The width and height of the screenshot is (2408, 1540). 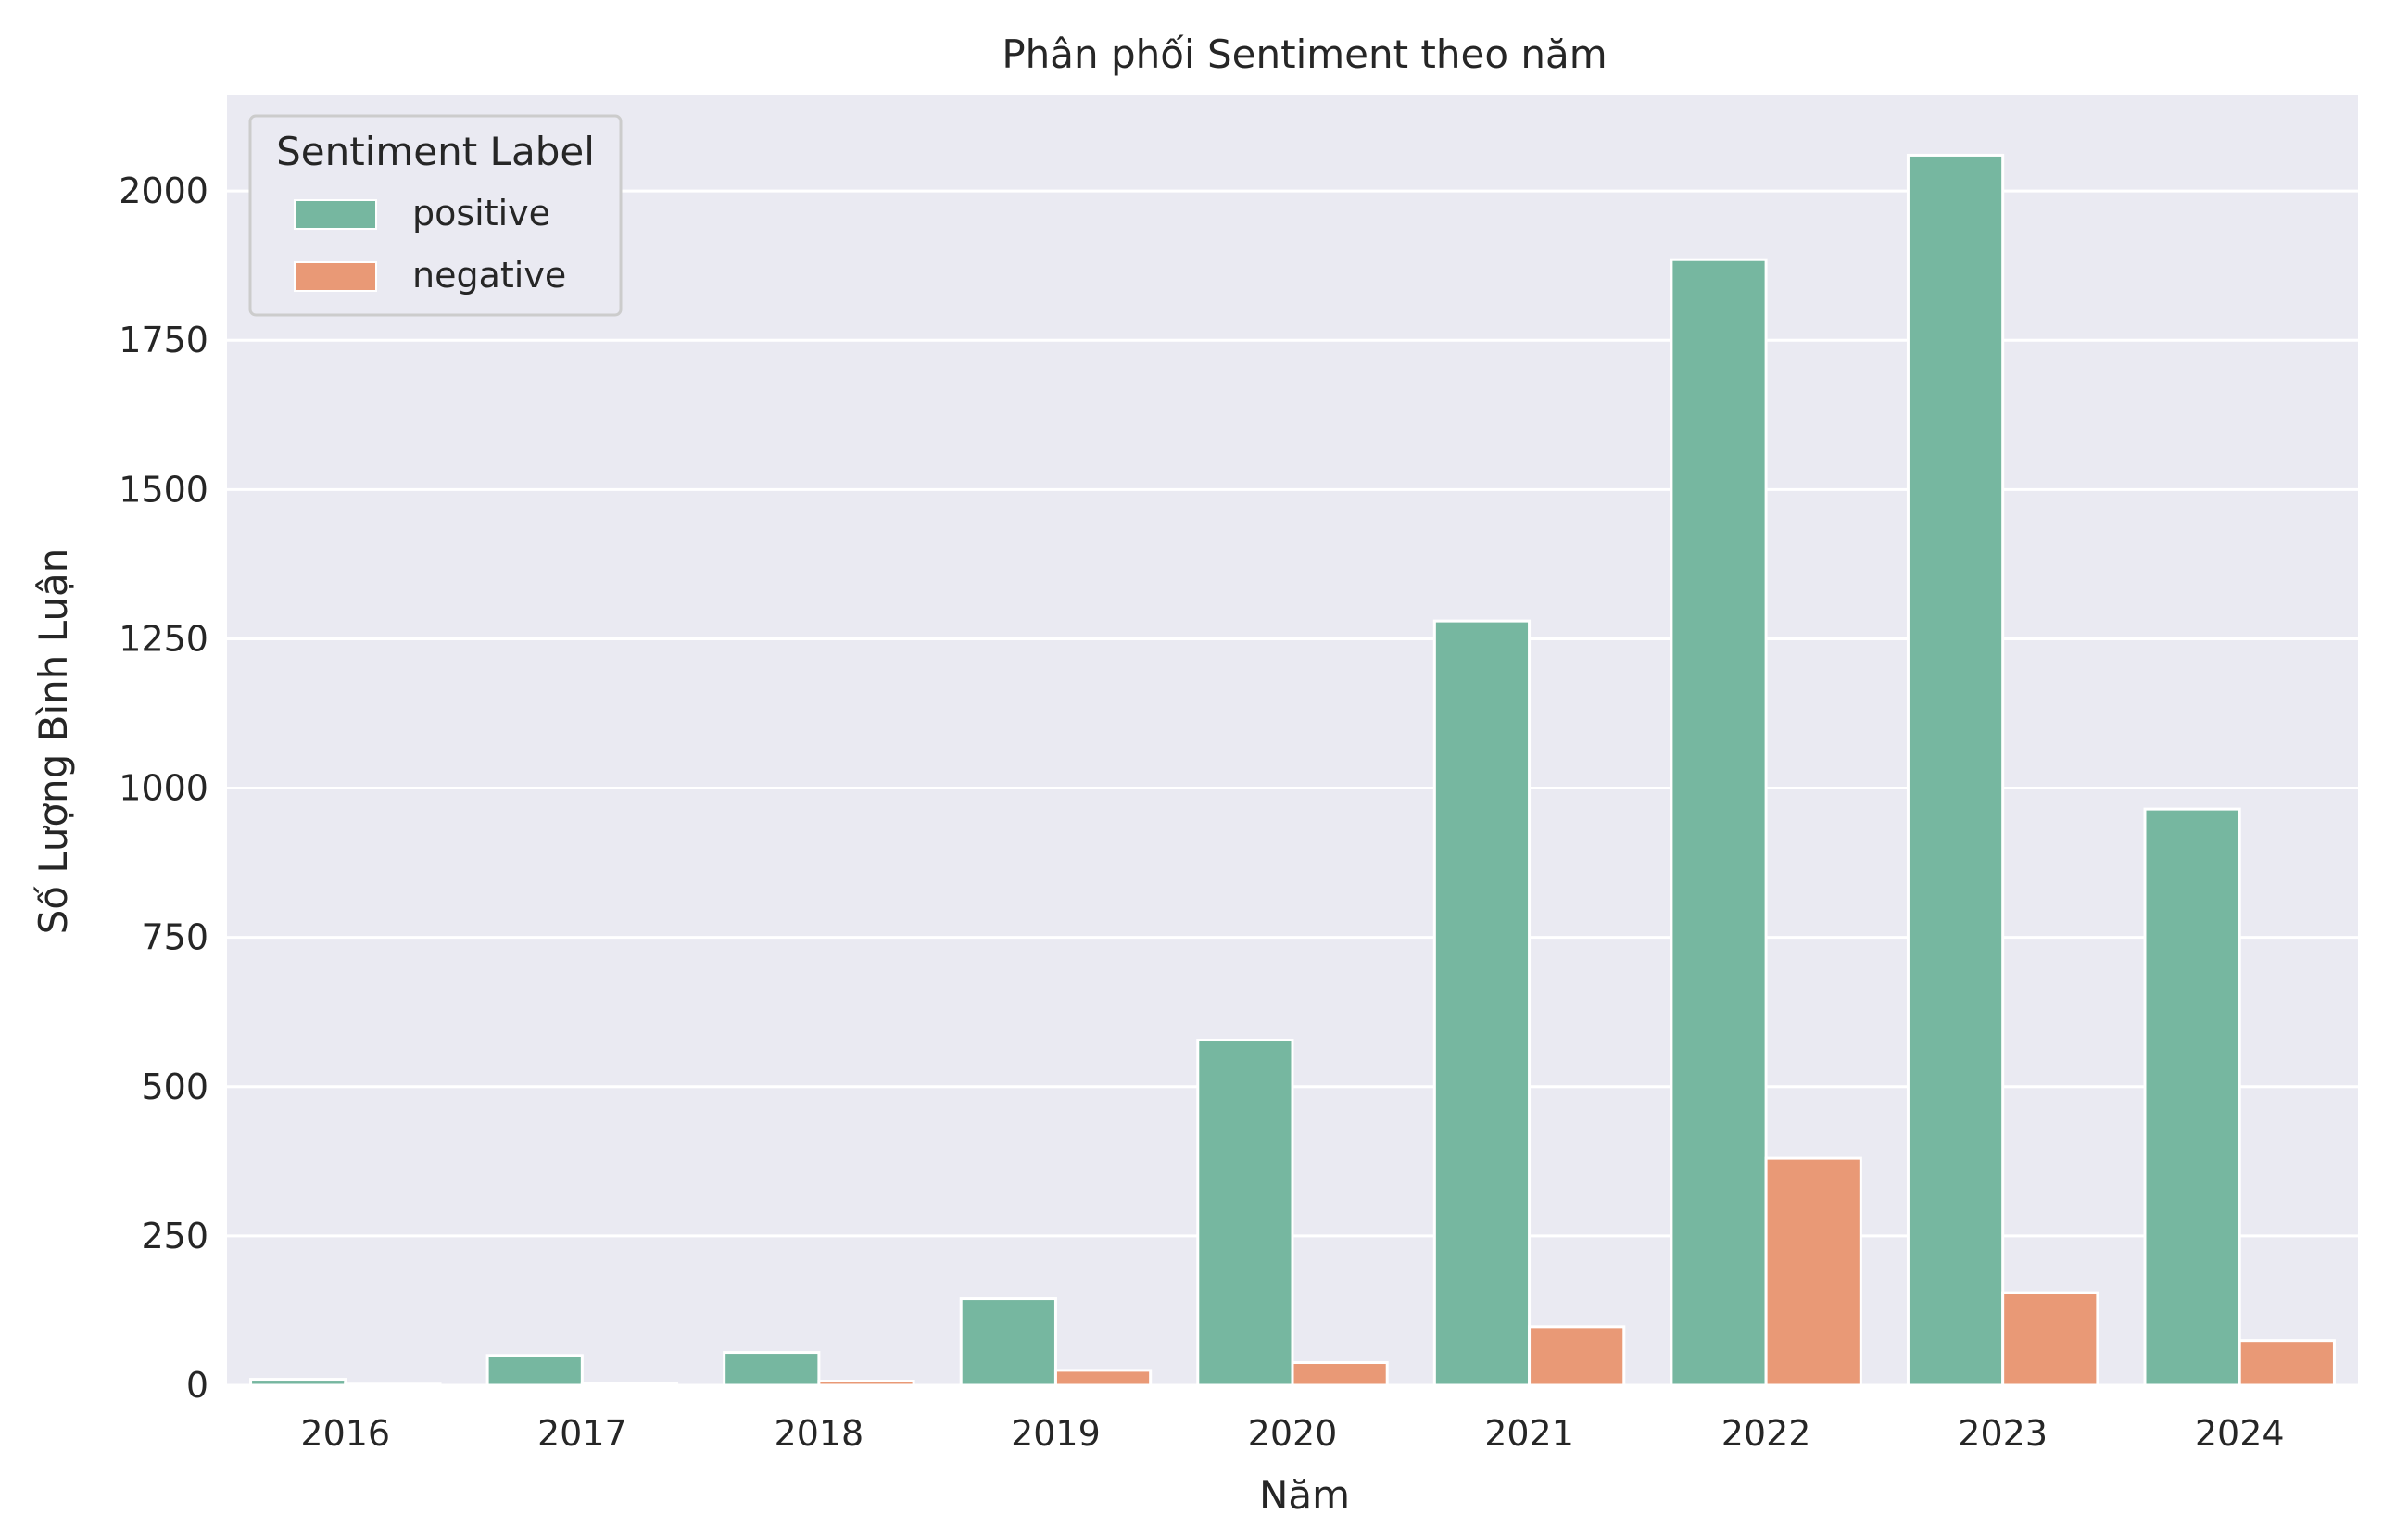 What do you see at coordinates (489, 275) in the screenshot?
I see `legend-label-negative: negative` at bounding box center [489, 275].